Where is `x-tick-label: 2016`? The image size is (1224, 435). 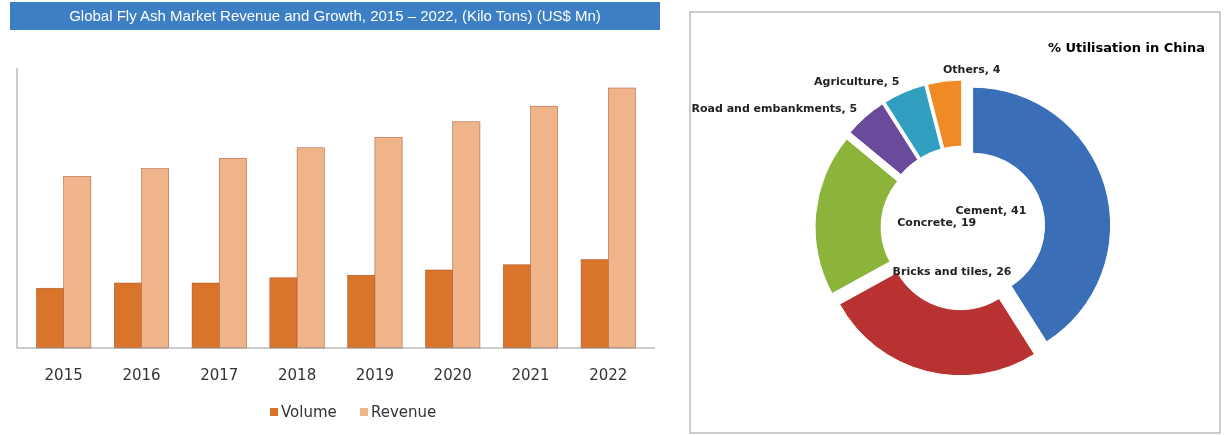 x-tick-label: 2016 is located at coordinates (141, 375).